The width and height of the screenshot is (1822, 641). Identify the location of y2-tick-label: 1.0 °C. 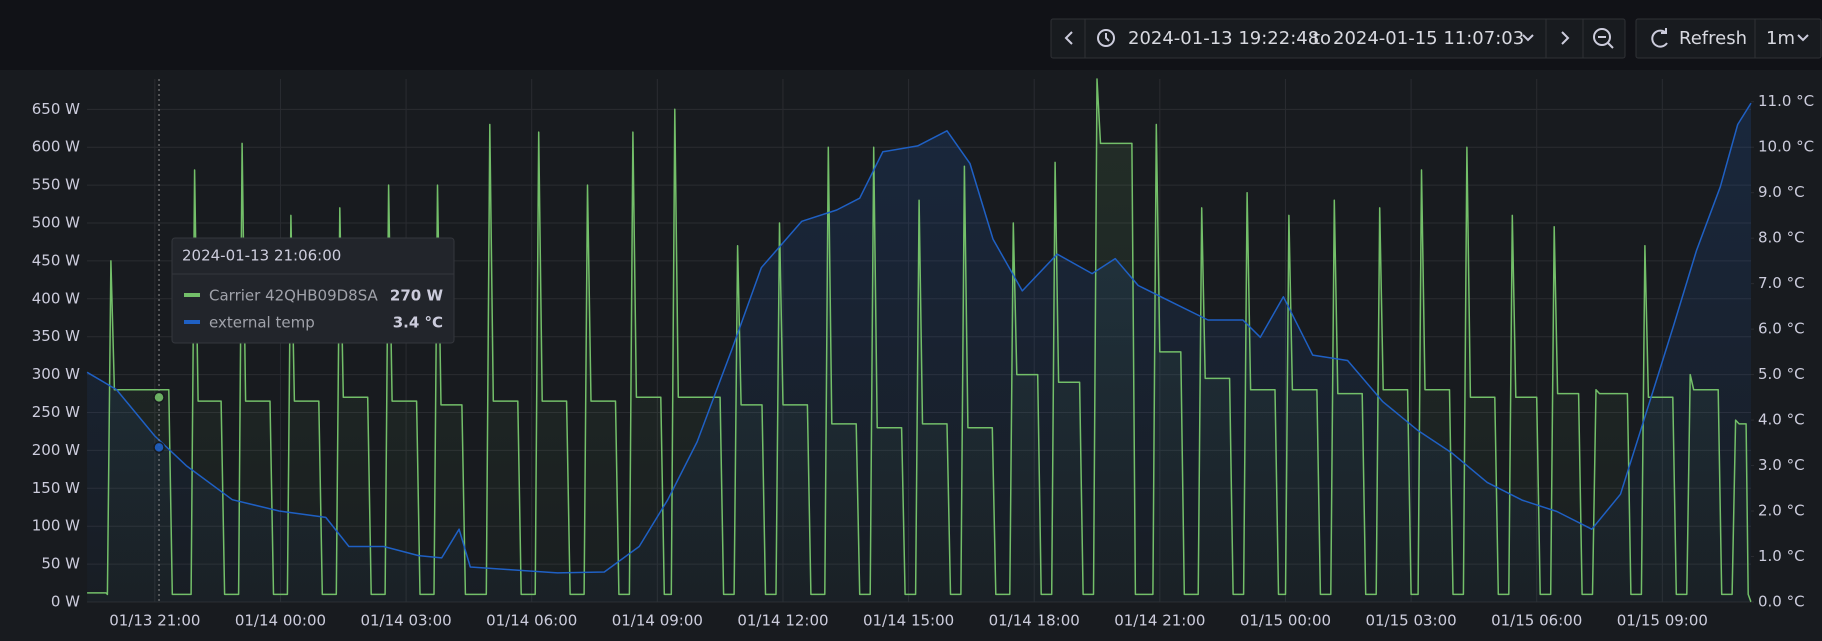
(1781, 556).